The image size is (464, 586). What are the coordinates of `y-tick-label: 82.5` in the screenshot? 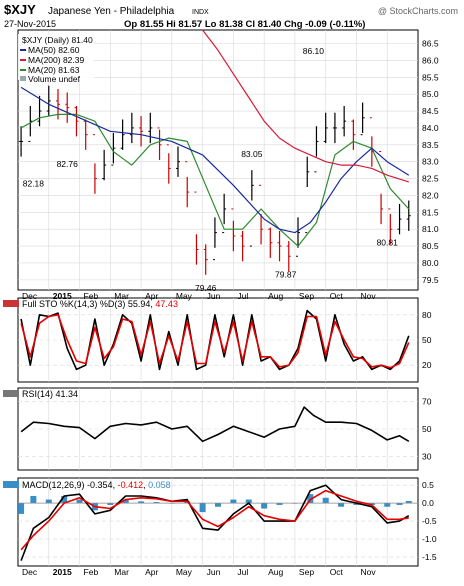 It's located at (430, 179).